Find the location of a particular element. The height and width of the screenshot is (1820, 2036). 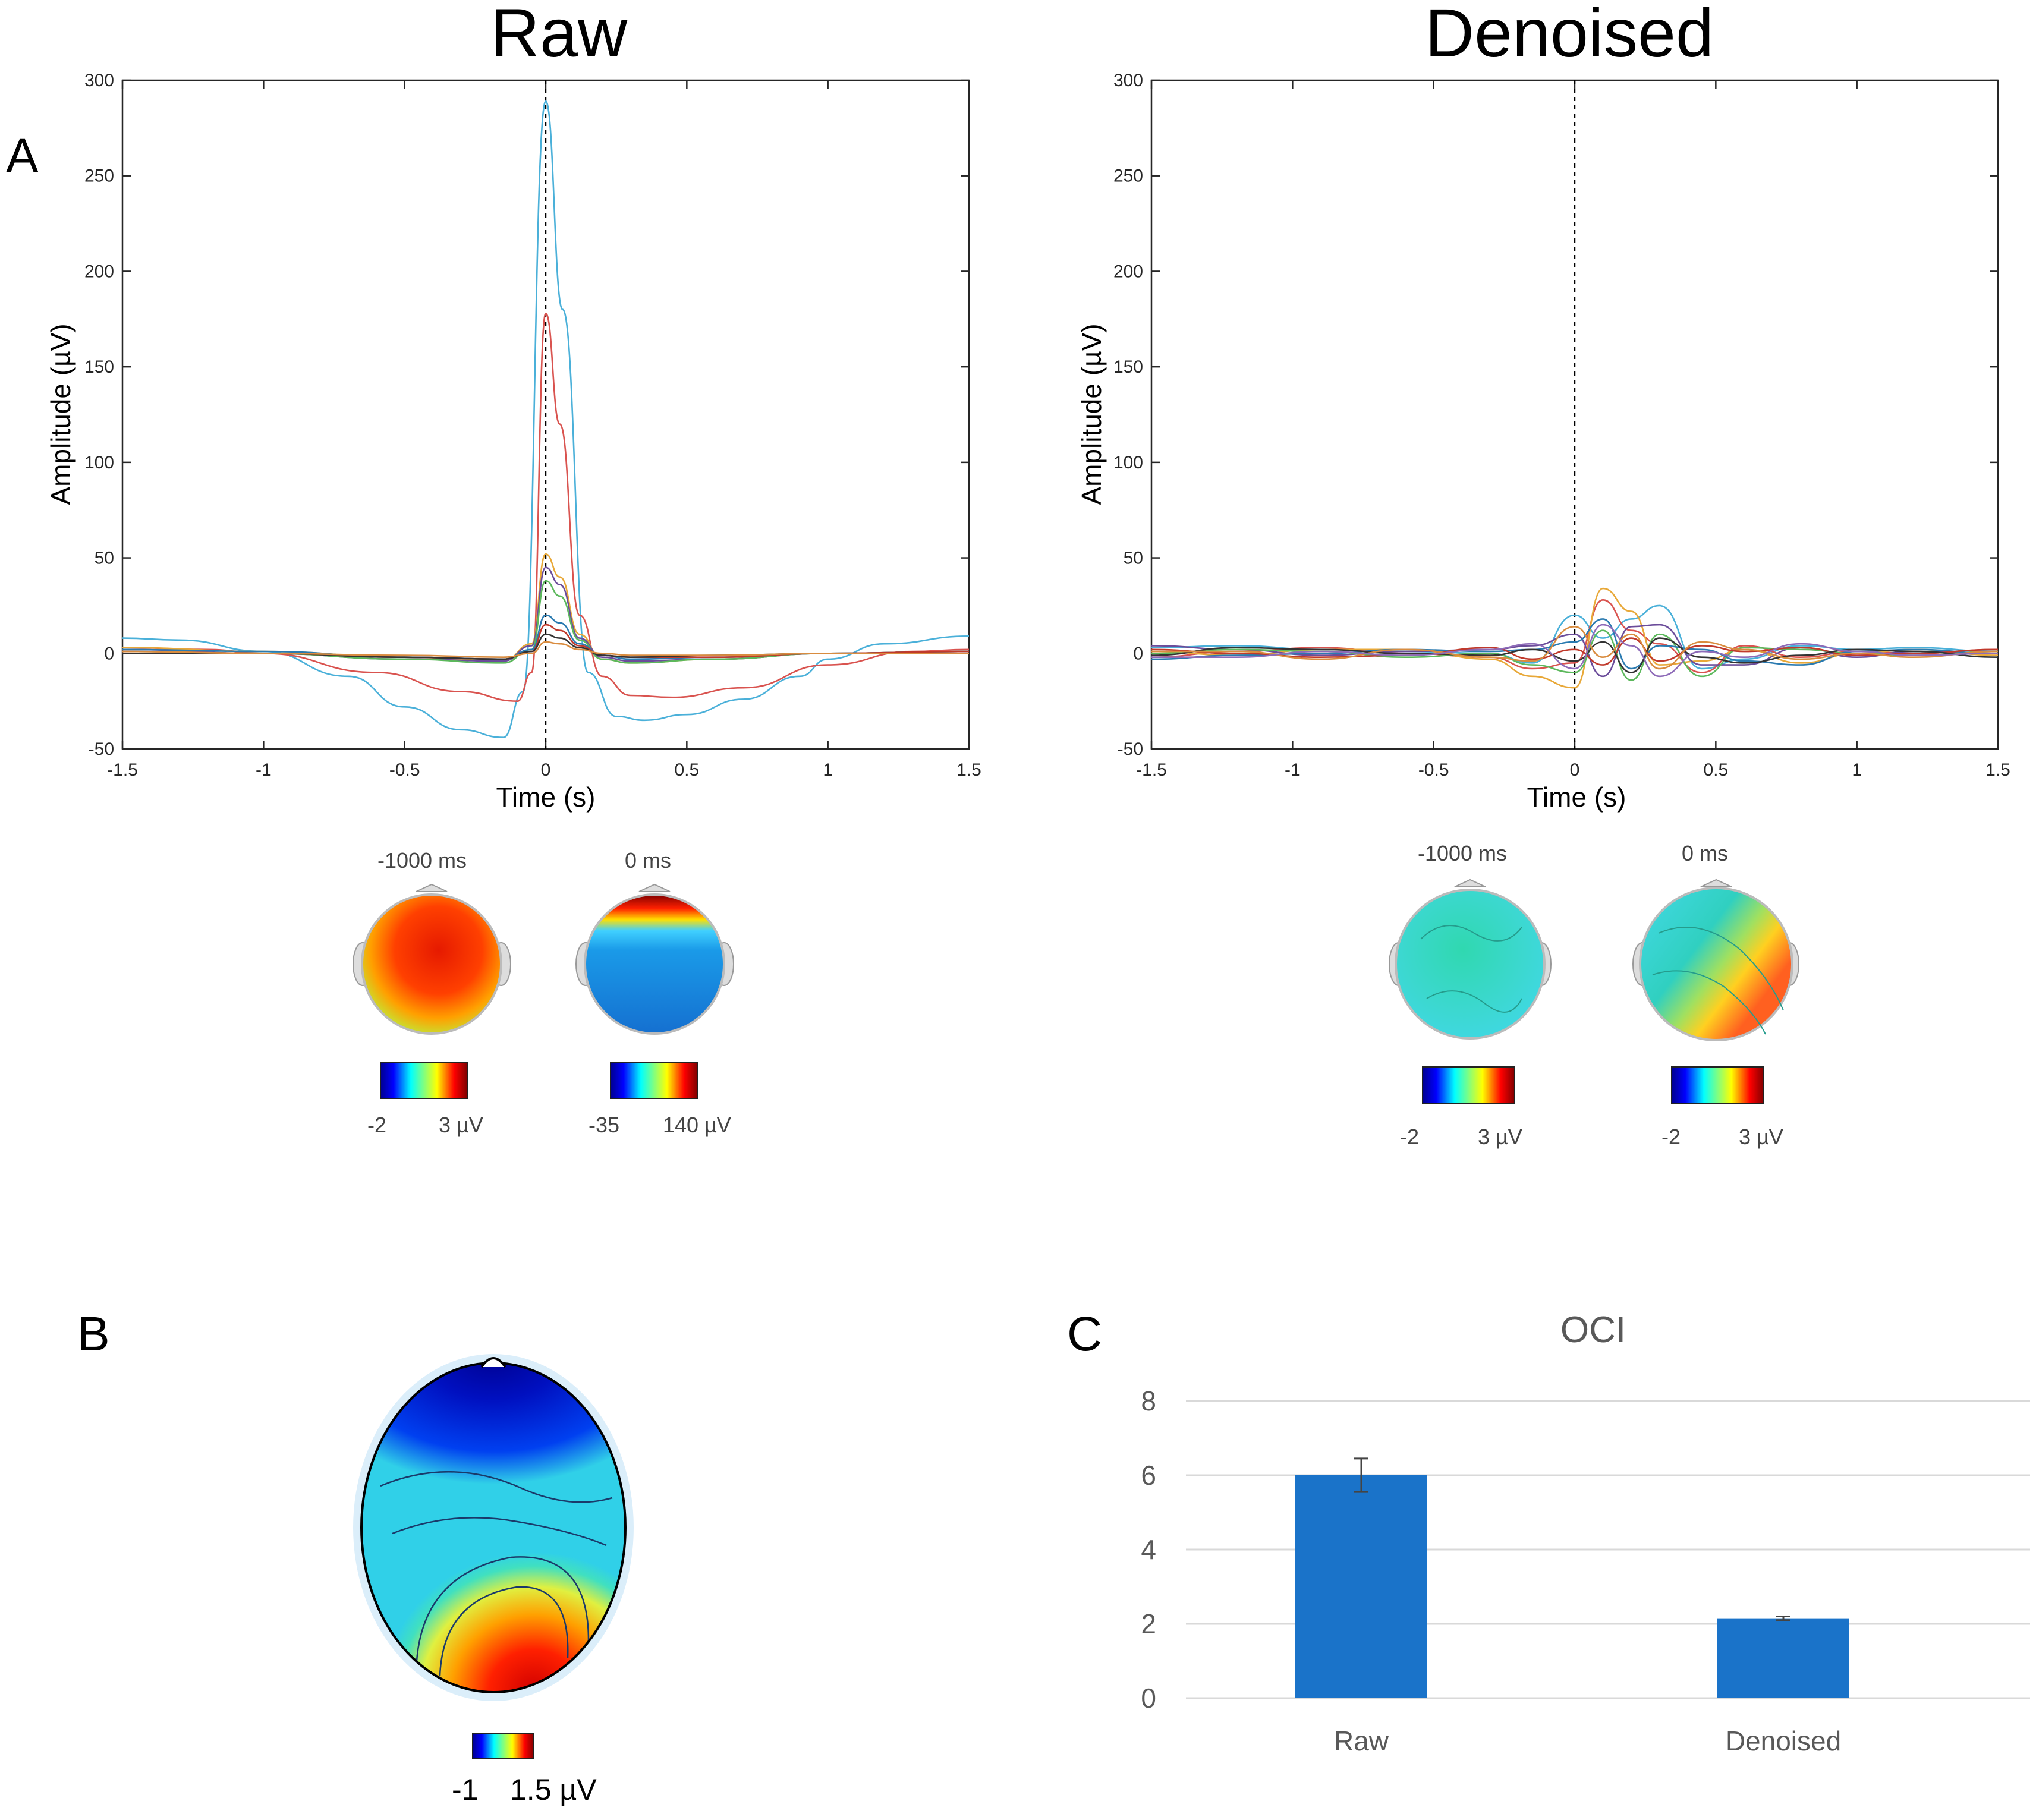

topomap-denoised-early: -1000 ms -2 3 µV is located at coordinates (1470, 995).